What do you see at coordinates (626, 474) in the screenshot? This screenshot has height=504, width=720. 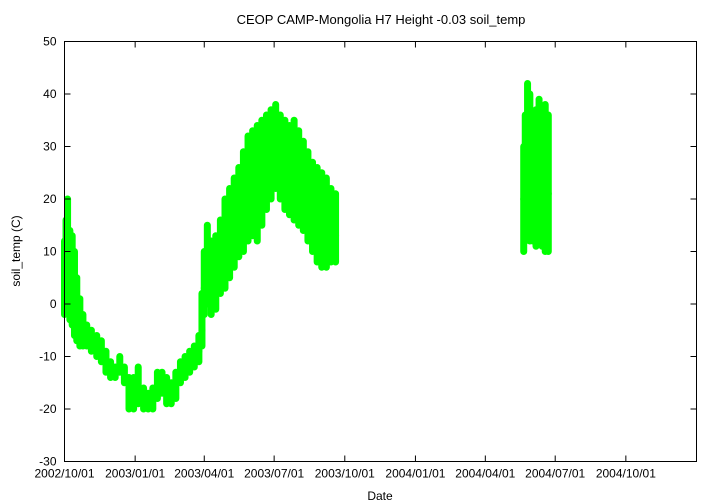 I see `x-tick-label: 2004/10/01` at bounding box center [626, 474].